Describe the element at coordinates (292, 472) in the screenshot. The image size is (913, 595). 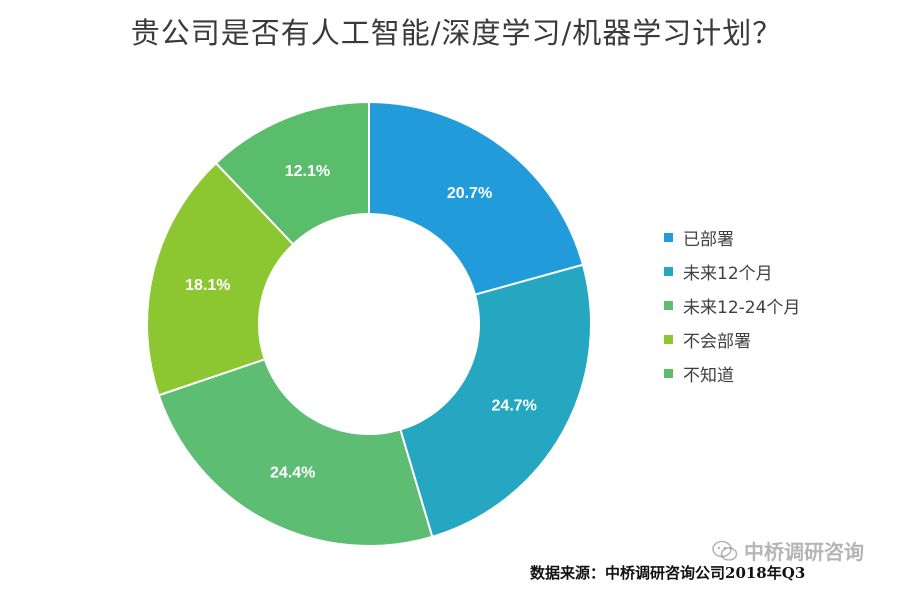
I see `slice-label-3: 24.4%` at that location.